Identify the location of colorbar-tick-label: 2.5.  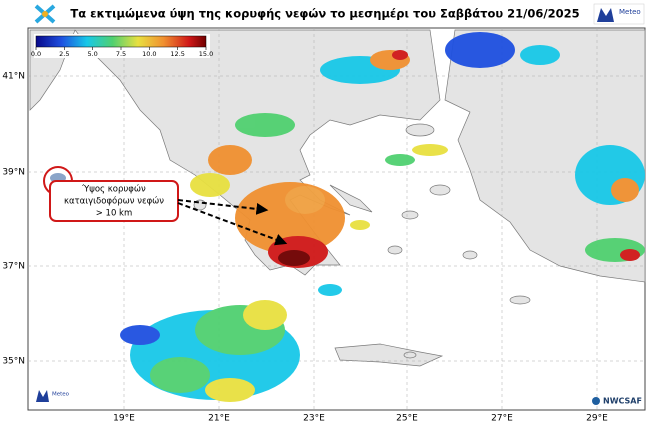
(64, 54).